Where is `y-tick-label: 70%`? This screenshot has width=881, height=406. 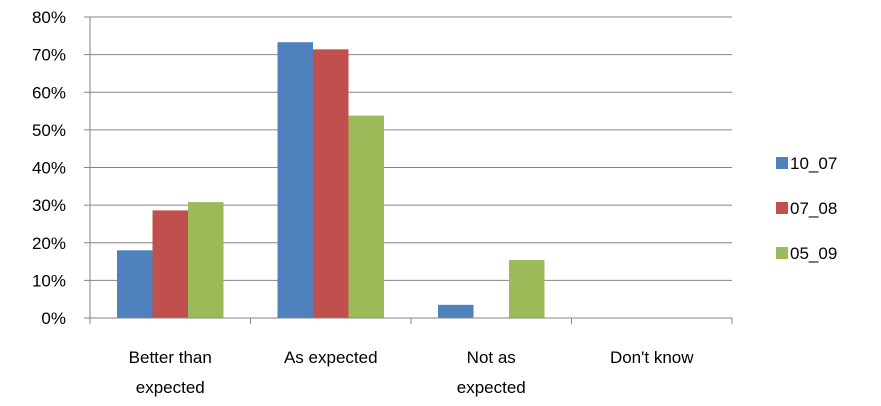
y-tick-label: 70% is located at coordinates (49, 55).